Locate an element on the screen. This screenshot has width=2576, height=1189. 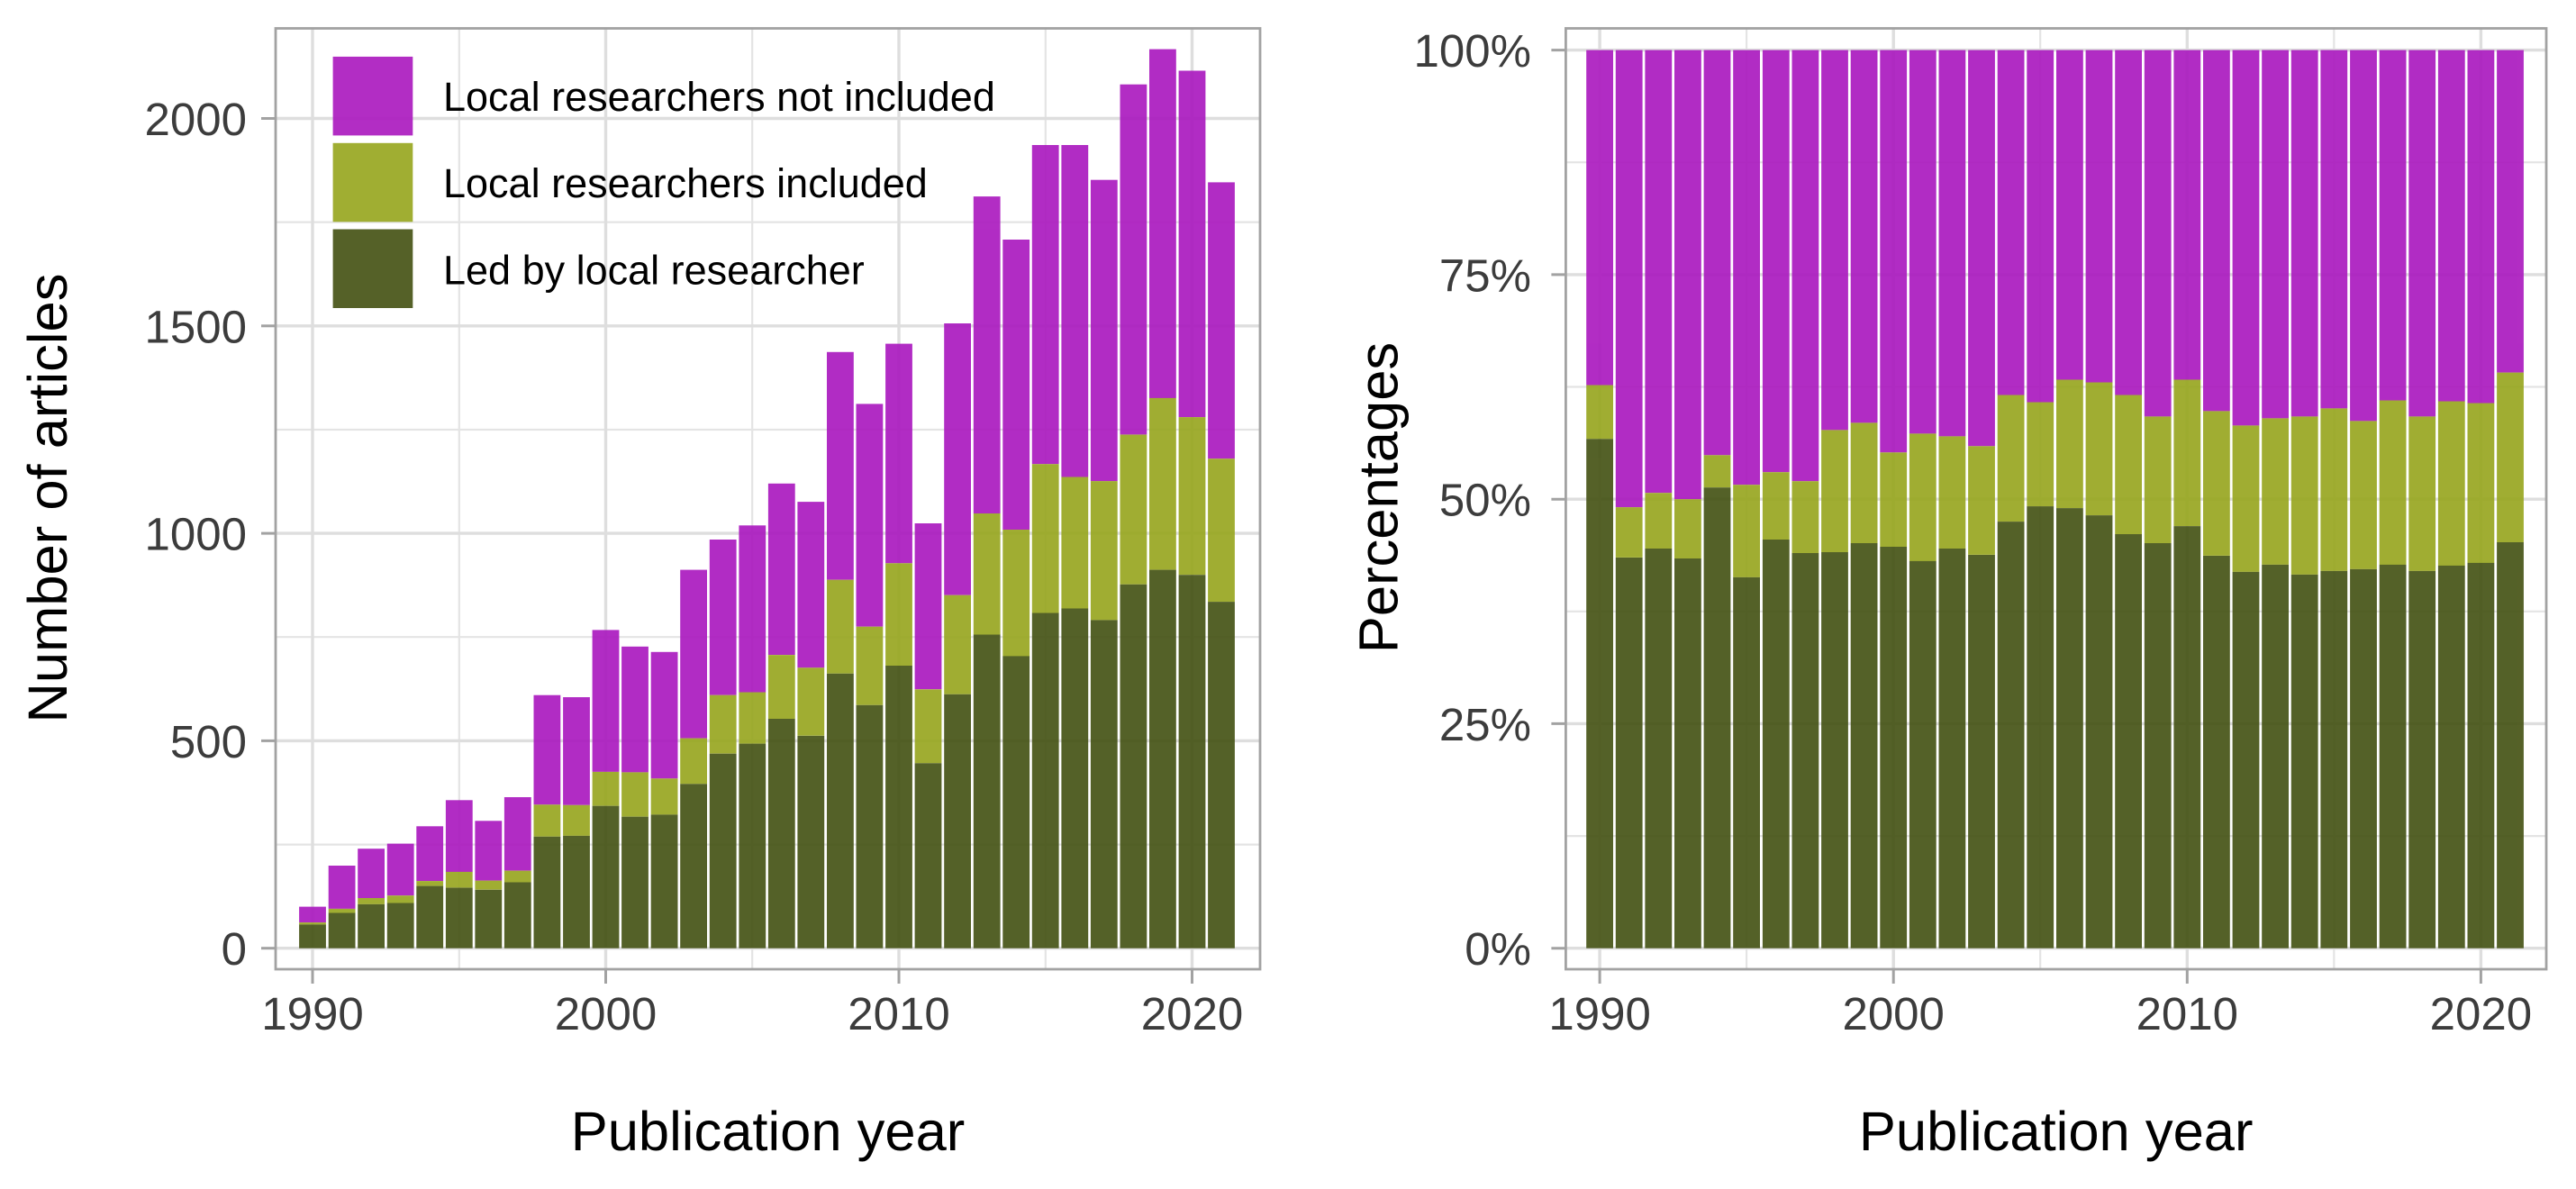
svg-text: Percentages is located at coordinates (1379, 497).